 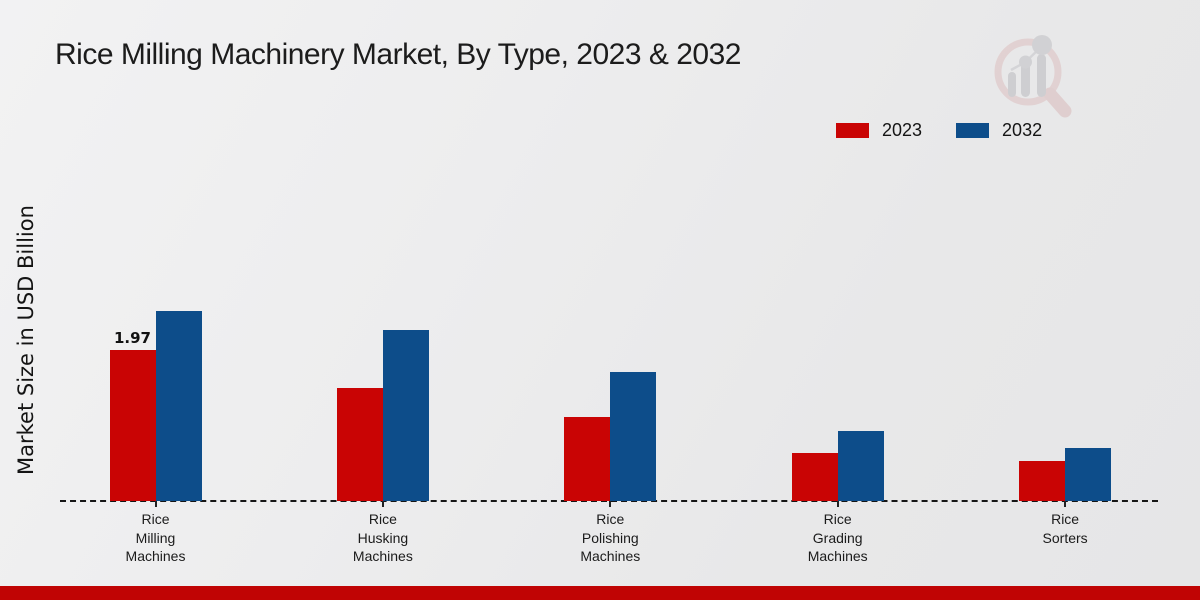 What do you see at coordinates (1065, 528) in the screenshot?
I see `x-axis-category-label: Rice Sorters` at bounding box center [1065, 528].